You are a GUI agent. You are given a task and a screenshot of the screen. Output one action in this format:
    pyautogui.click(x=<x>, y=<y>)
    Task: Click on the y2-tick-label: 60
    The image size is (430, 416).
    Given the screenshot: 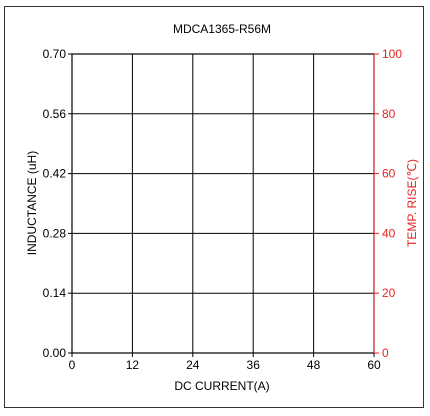 What is the action you would take?
    pyautogui.click(x=389, y=174)
    